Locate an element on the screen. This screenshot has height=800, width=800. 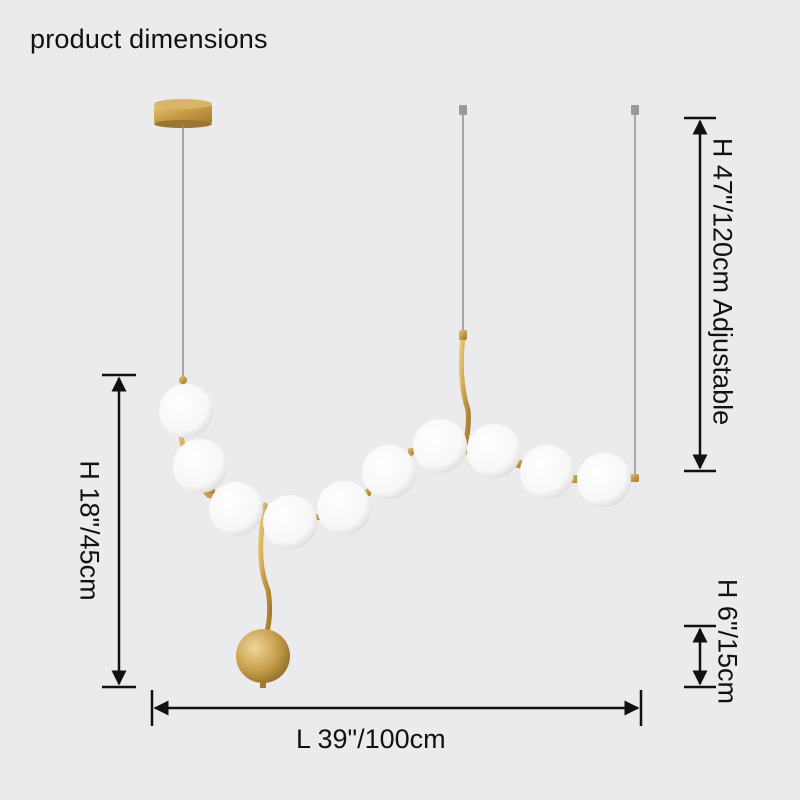
fixture-height-label: H 18"/45cm is located at coordinates (89, 530).